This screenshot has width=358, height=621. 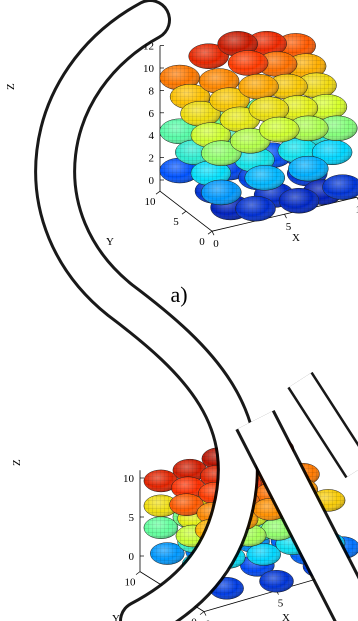 What do you see at coordinates (152, 136) in the screenshot?
I see `z-tick-label: 4` at bounding box center [152, 136].